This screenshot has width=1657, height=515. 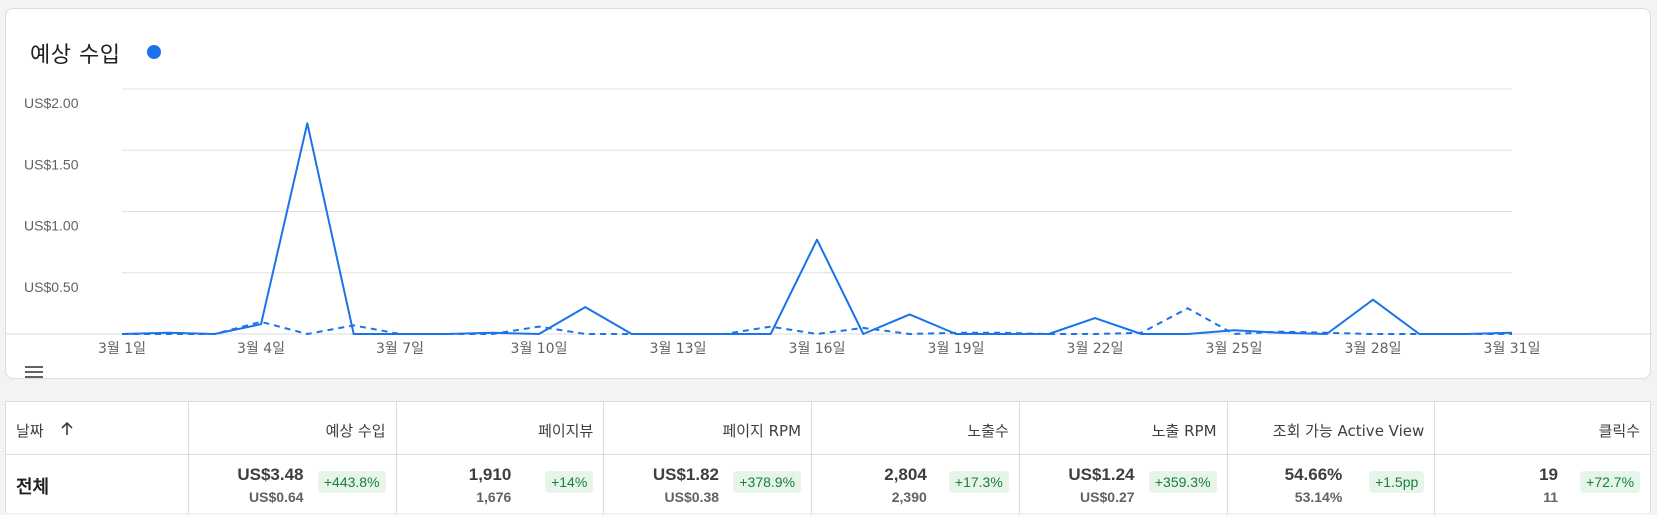 What do you see at coordinates (708, 428) in the screenshot?
I see `header-page-rpm: 페이지 RPM` at bounding box center [708, 428].